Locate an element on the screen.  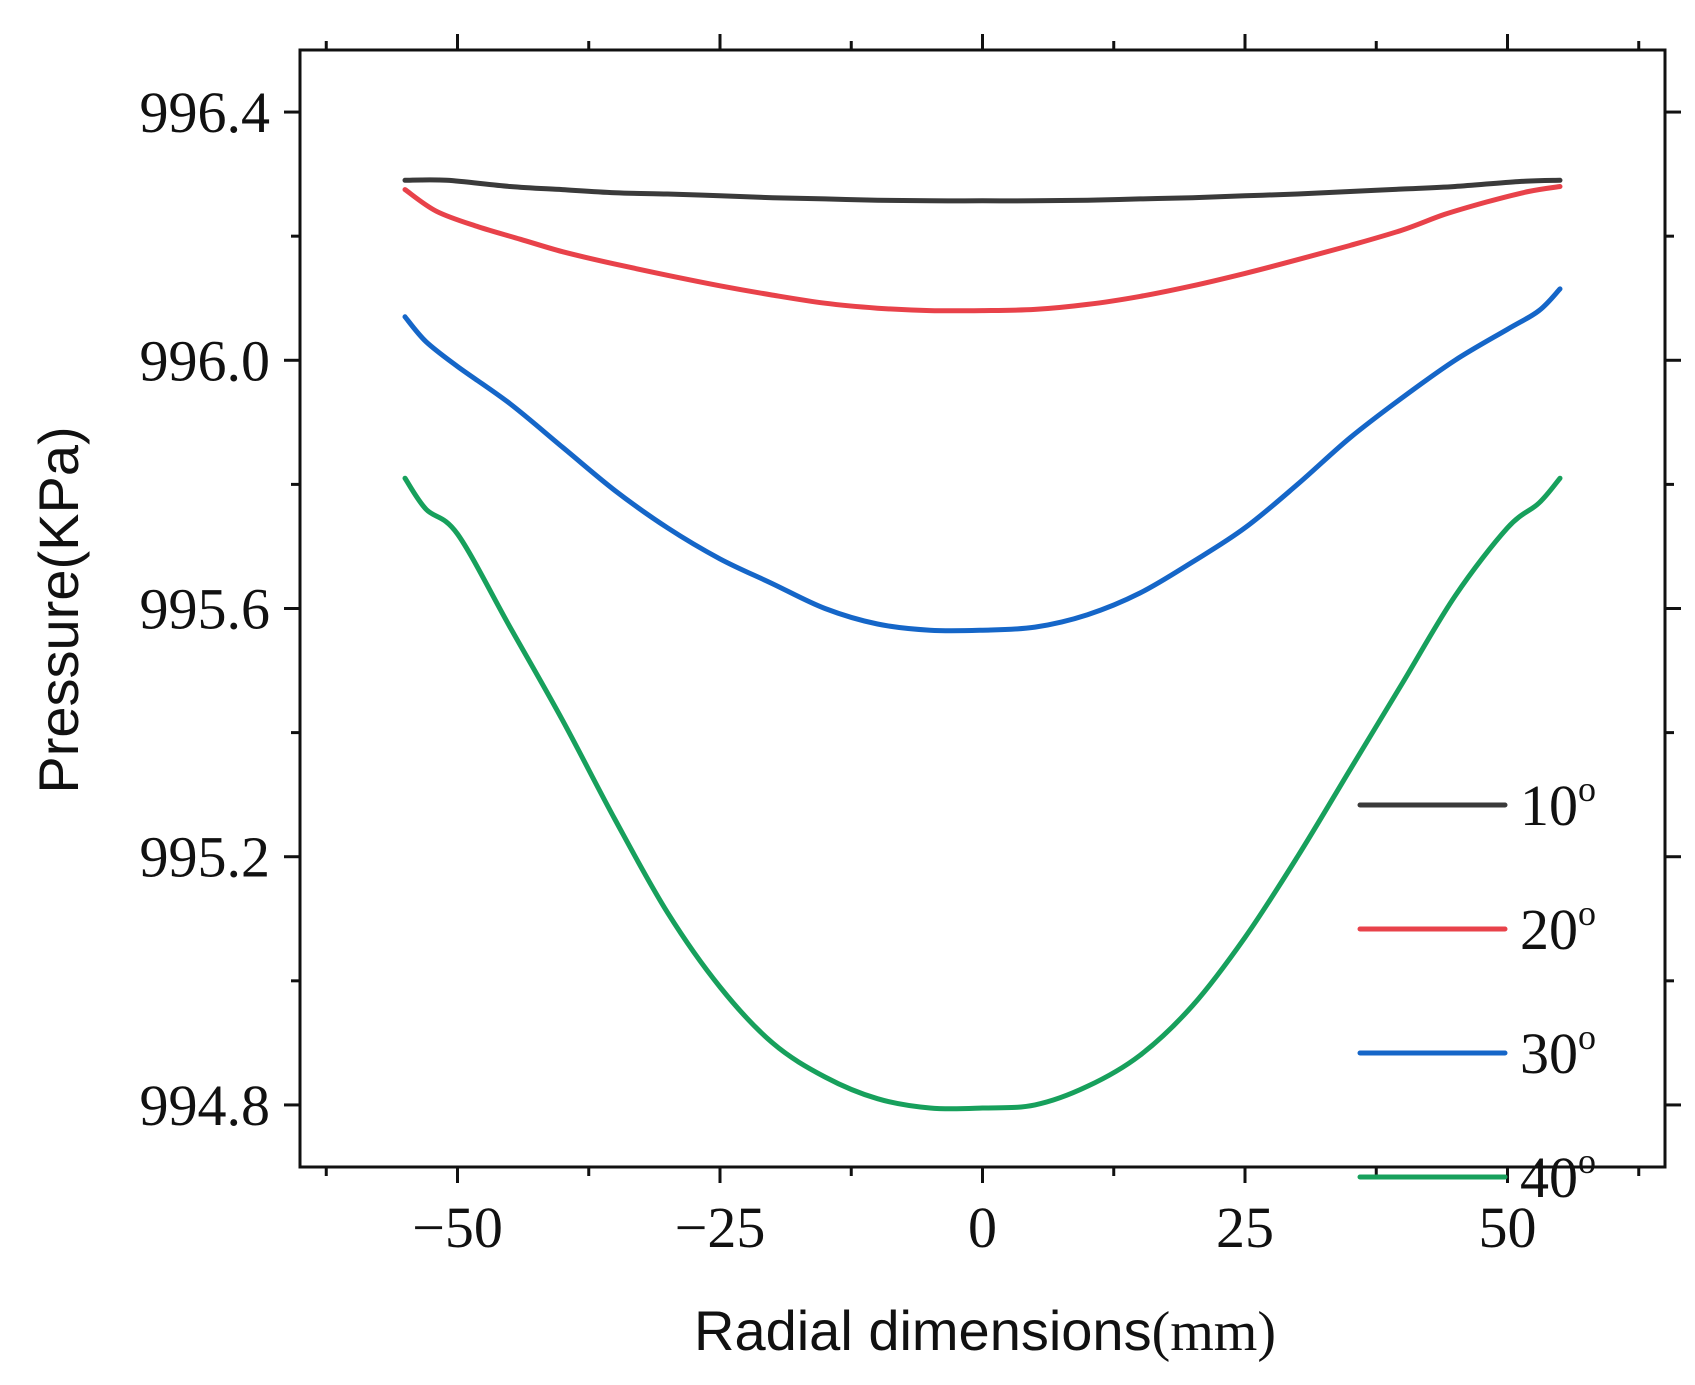
legend-item: 40o is located at coordinates (1476, 1175).